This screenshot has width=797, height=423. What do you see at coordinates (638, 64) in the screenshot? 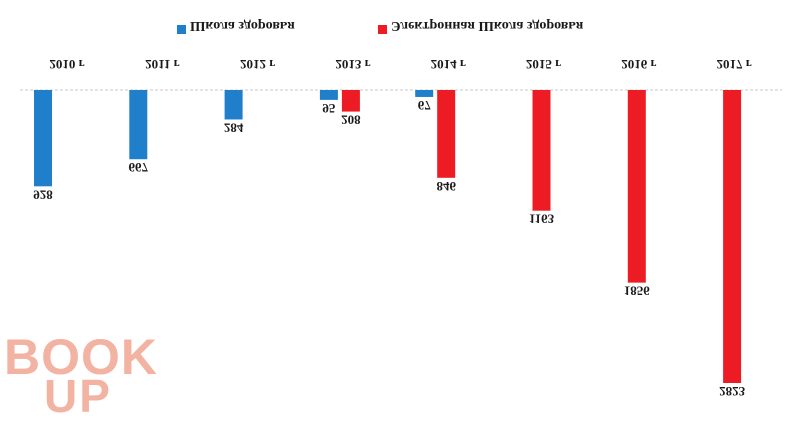
I see `category-label: 2016 г` at bounding box center [638, 64].